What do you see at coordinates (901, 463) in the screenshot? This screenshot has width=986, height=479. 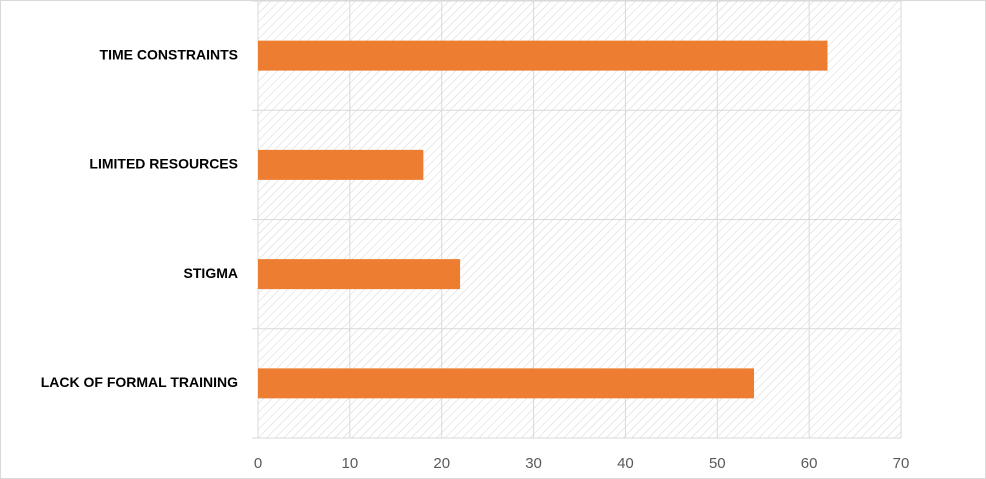 I see `x-tick-label: 70` at bounding box center [901, 463].